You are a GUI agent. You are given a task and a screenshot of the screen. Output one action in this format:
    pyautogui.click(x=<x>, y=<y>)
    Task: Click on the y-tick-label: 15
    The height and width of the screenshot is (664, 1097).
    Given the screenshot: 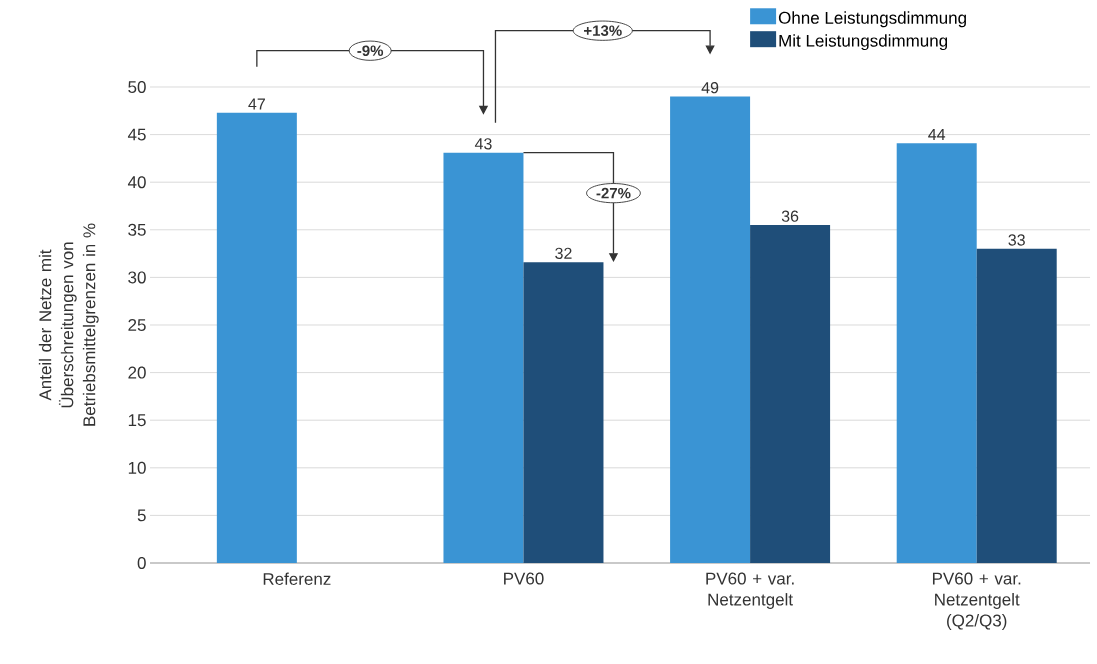 What is the action you would take?
    pyautogui.click(x=137, y=420)
    